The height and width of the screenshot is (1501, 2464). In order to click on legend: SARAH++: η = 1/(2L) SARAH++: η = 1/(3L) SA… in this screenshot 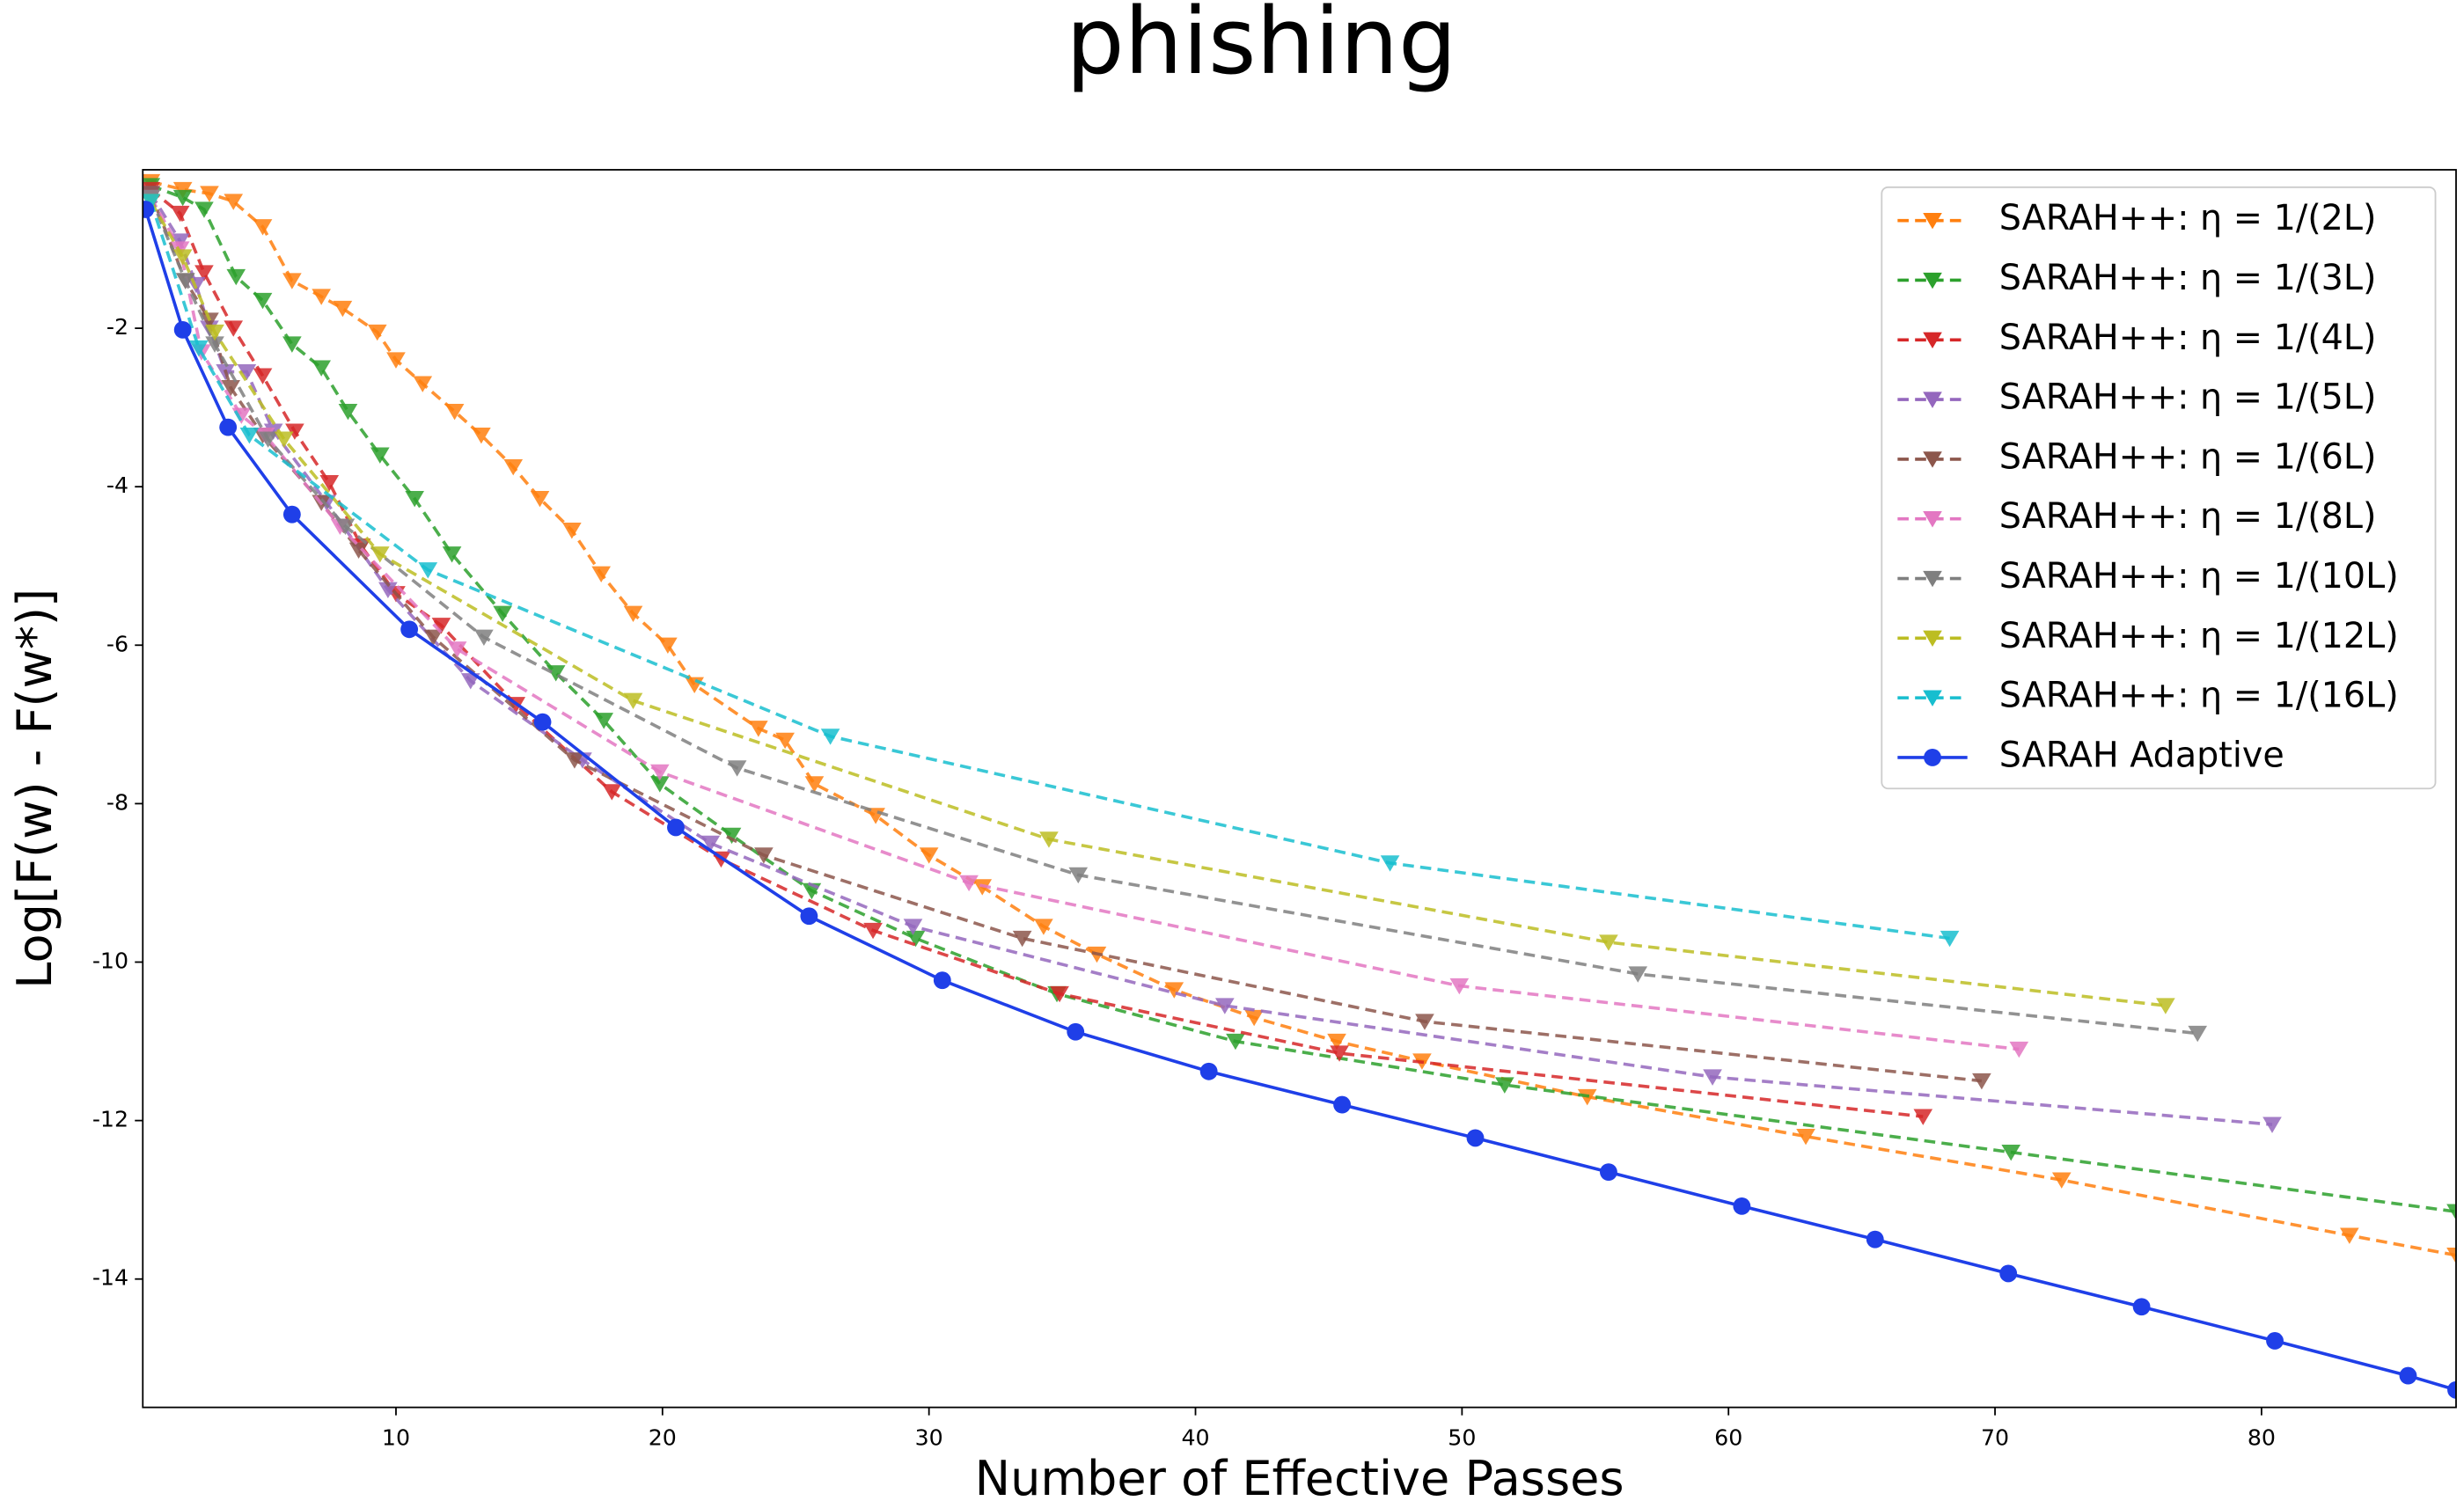, I will do `click(2159, 488)`.